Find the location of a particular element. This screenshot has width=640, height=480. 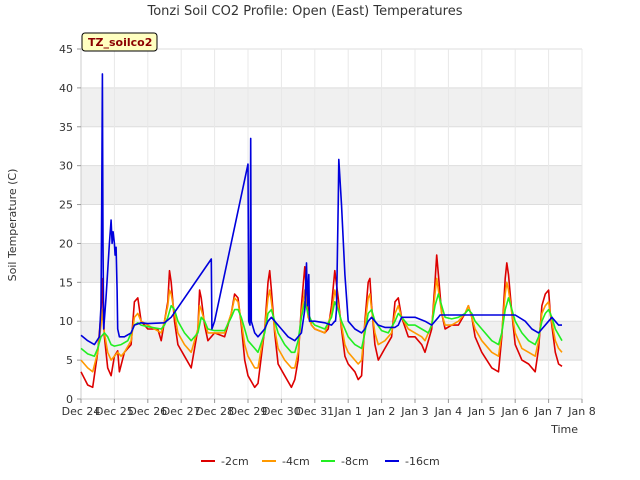

x-tick-label: Dec 29 is located at coordinates (248, 411).